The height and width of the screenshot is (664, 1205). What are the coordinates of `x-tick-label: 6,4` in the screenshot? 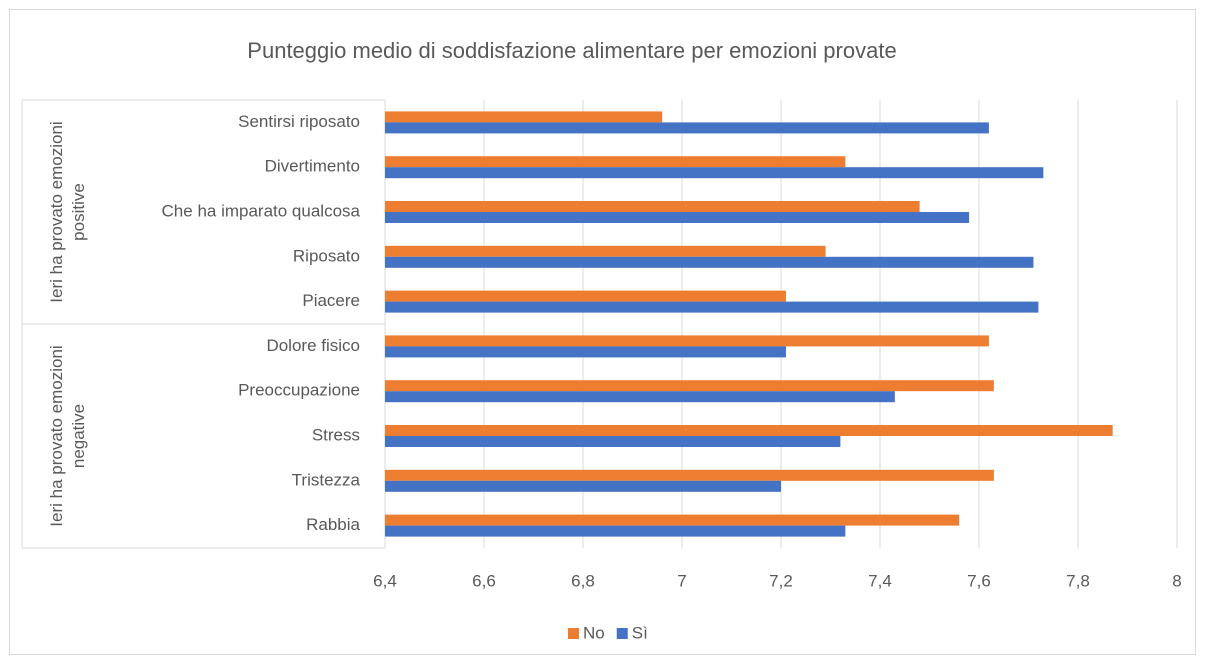 It's located at (385, 580).